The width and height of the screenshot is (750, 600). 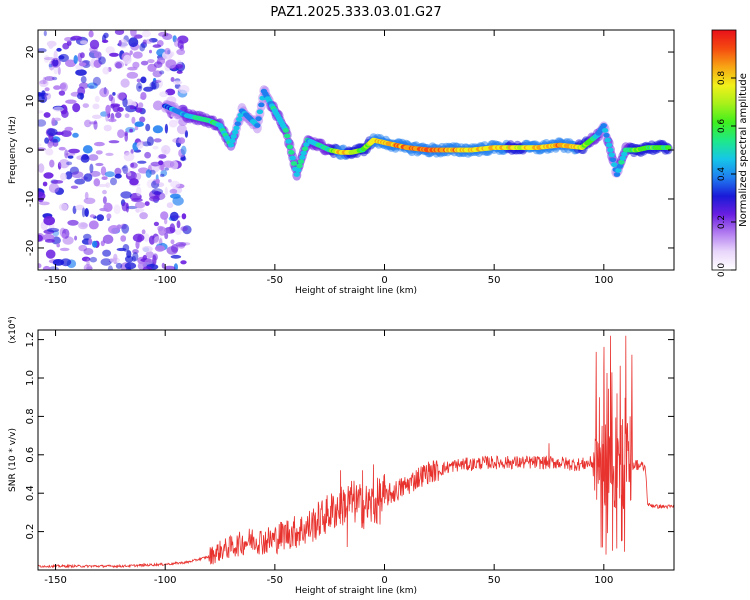 I want to click on snr-y-label: SNR (10 * v/v), so click(x=13, y=460).